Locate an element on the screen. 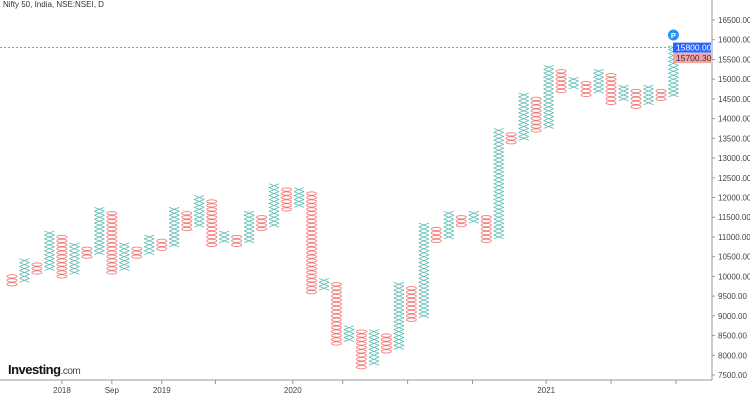 This screenshot has height=400, width=750. x-tick-label: 2021 is located at coordinates (546, 390).